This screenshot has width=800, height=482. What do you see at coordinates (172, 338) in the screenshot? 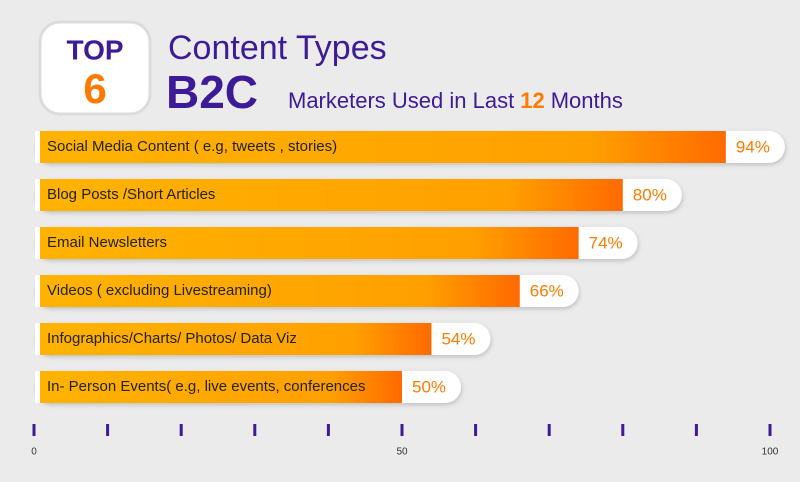
I see `category-label: Infographics/Charts/ Photos/ Data Viz` at bounding box center [172, 338].